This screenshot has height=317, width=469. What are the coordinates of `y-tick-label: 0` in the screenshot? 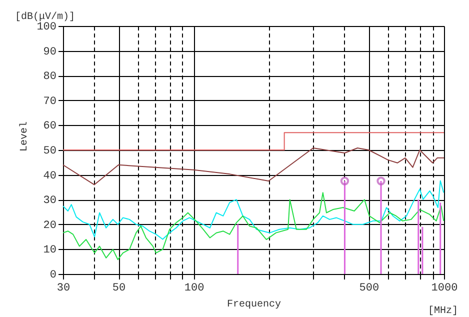 It's located at (53, 276).